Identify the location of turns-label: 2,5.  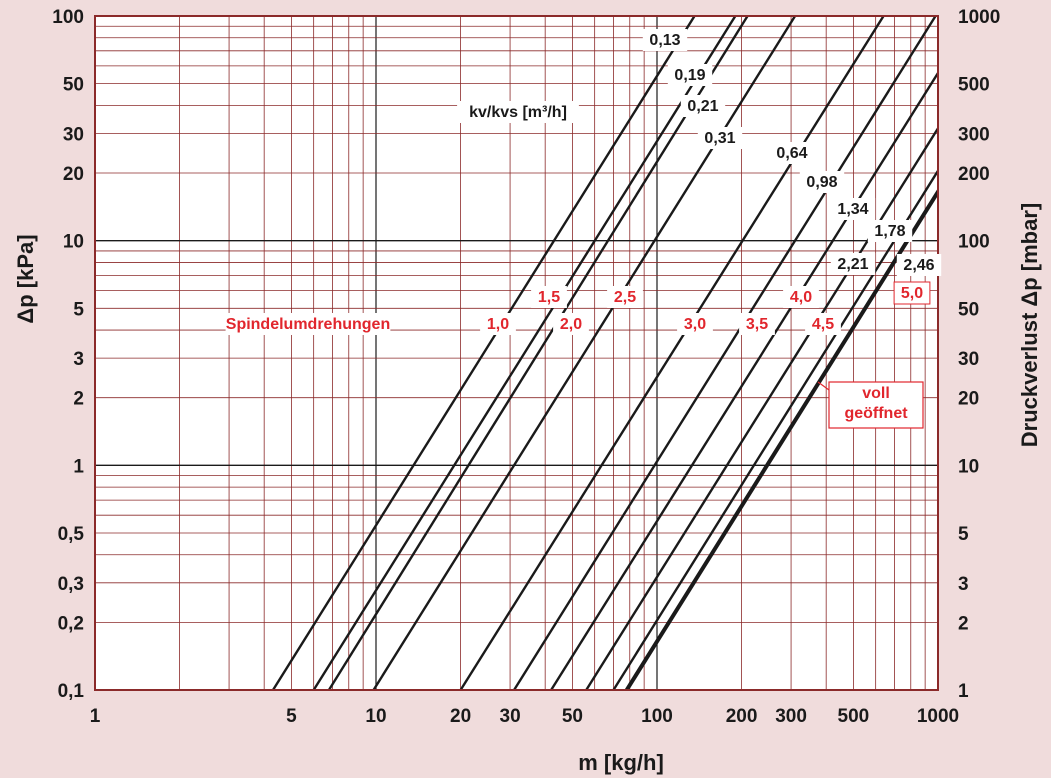
(625, 297).